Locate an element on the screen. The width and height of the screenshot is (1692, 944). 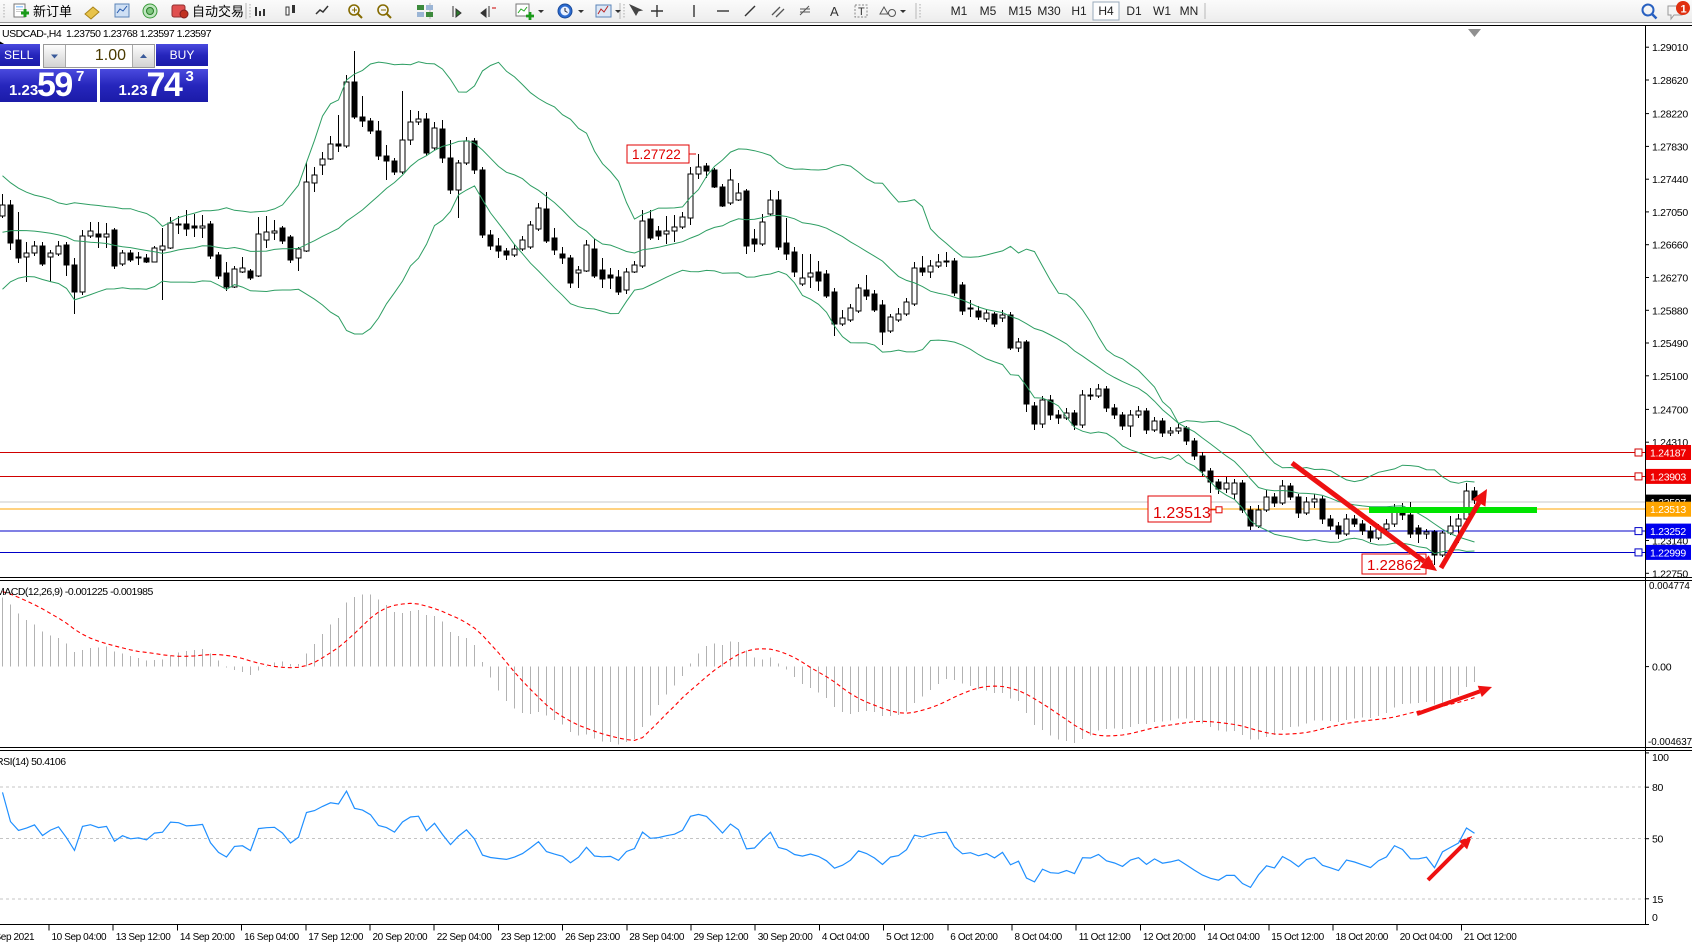
svg-text: M30 is located at coordinates (1049, 11).